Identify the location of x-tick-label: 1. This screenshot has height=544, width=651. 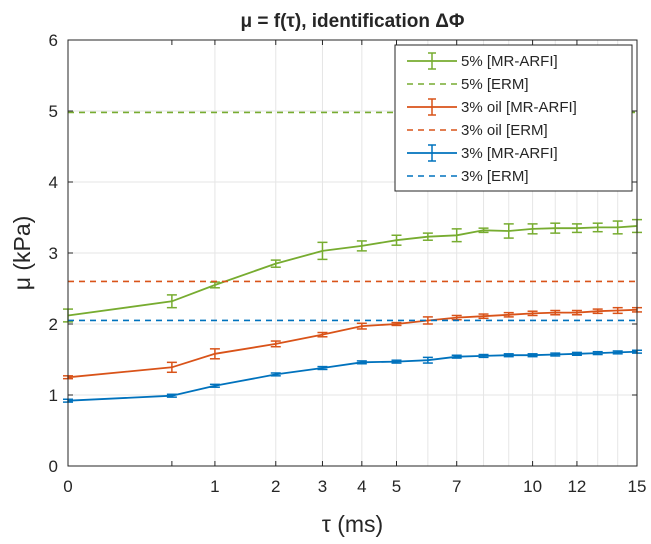
(214, 486).